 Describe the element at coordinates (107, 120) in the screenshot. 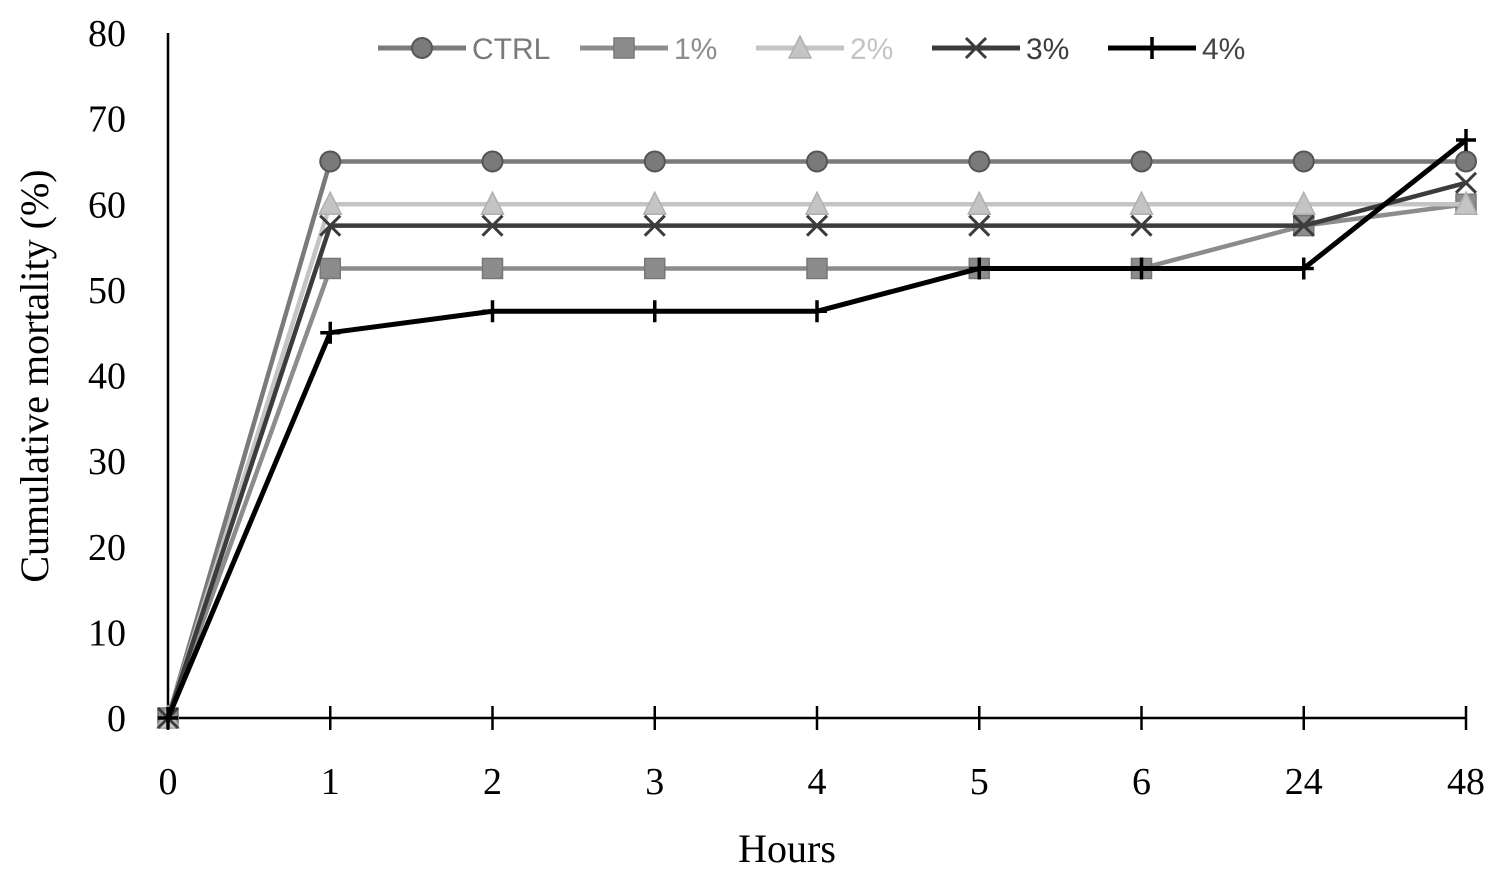

I see `y-tick-label: 70` at that location.